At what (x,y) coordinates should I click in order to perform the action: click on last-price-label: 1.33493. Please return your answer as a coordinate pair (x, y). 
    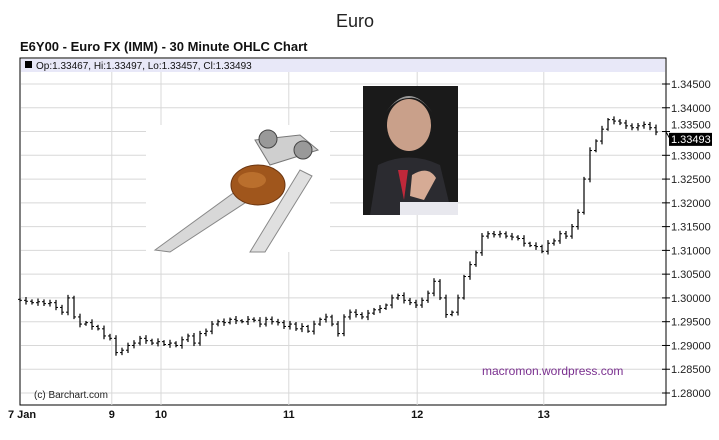
    Looking at the image, I should click on (691, 140).